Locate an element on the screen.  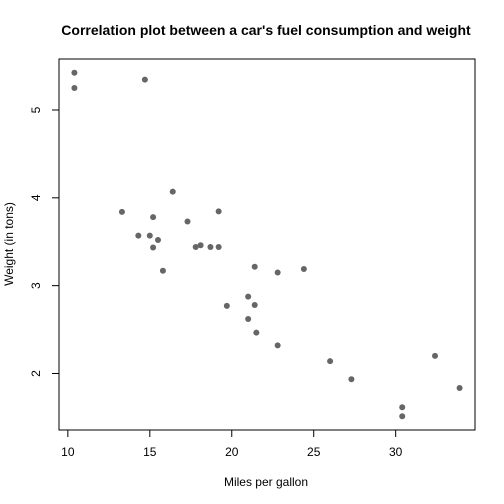
x-tick-label: 10 is located at coordinates (68, 452).